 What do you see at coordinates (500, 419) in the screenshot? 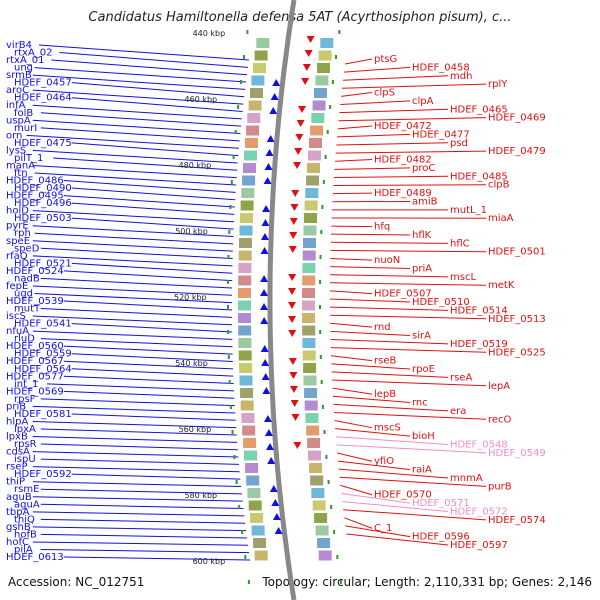
I see `gene-label-reco: recO` at bounding box center [500, 419].